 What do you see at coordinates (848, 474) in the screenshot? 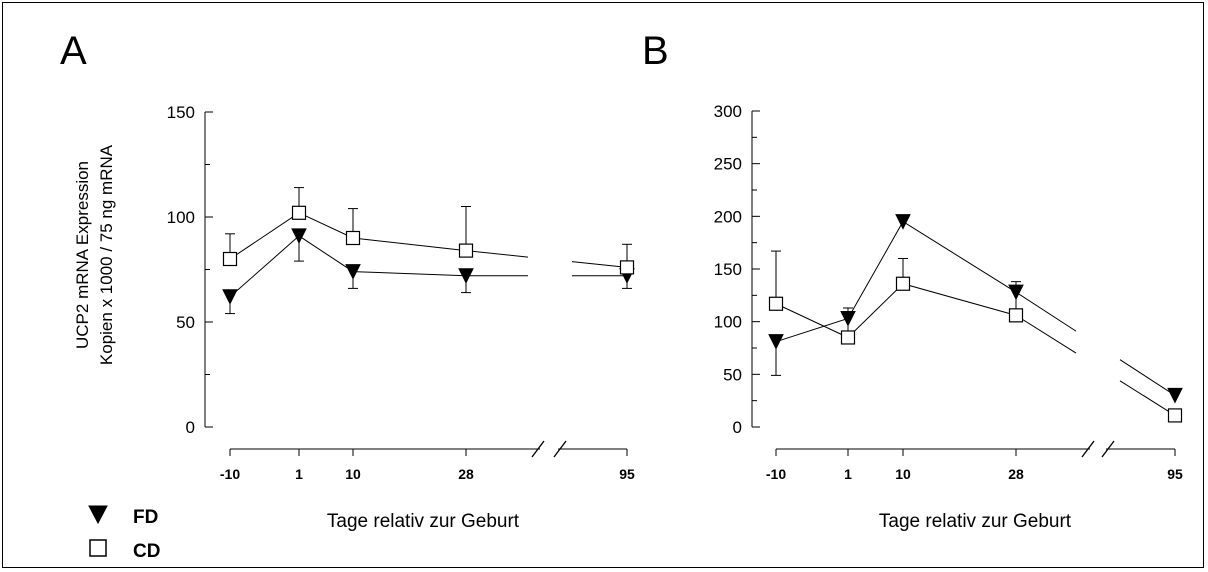
I see `panel-b-x-tick-label: 1` at bounding box center [848, 474].